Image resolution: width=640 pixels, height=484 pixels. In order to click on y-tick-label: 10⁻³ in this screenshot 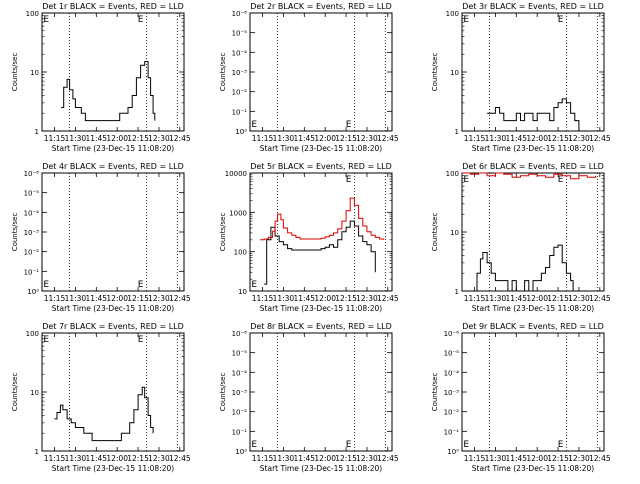, I will do `click(32, 233)`.